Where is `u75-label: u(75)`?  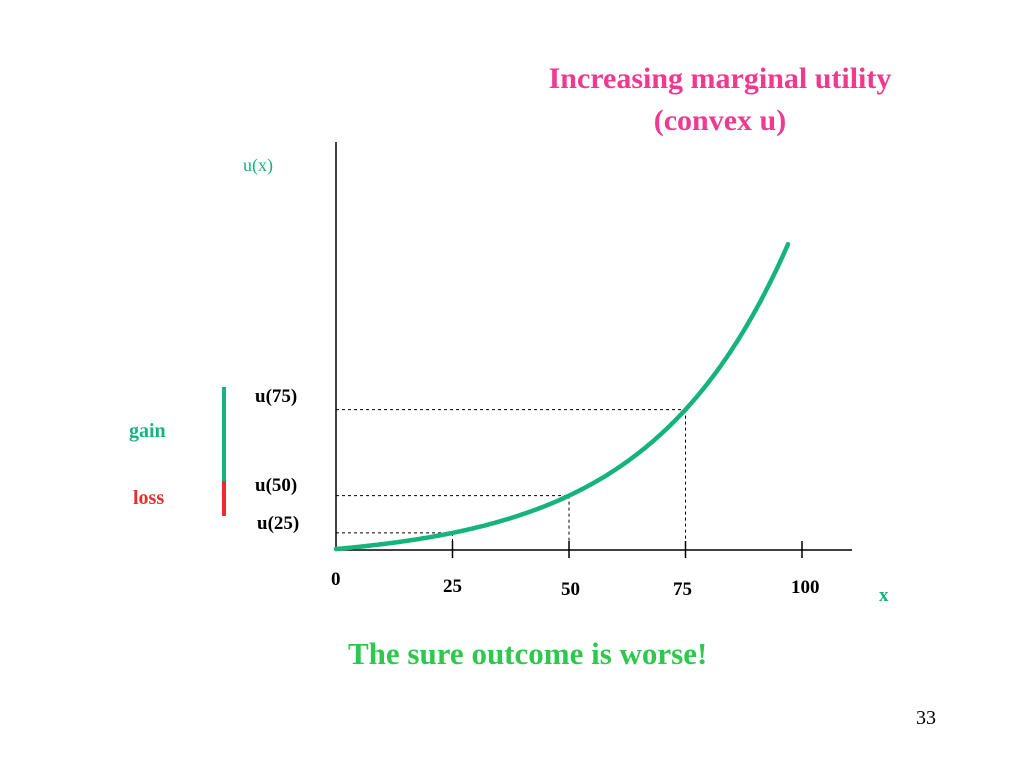
u75-label: u(75) is located at coordinates (276, 396).